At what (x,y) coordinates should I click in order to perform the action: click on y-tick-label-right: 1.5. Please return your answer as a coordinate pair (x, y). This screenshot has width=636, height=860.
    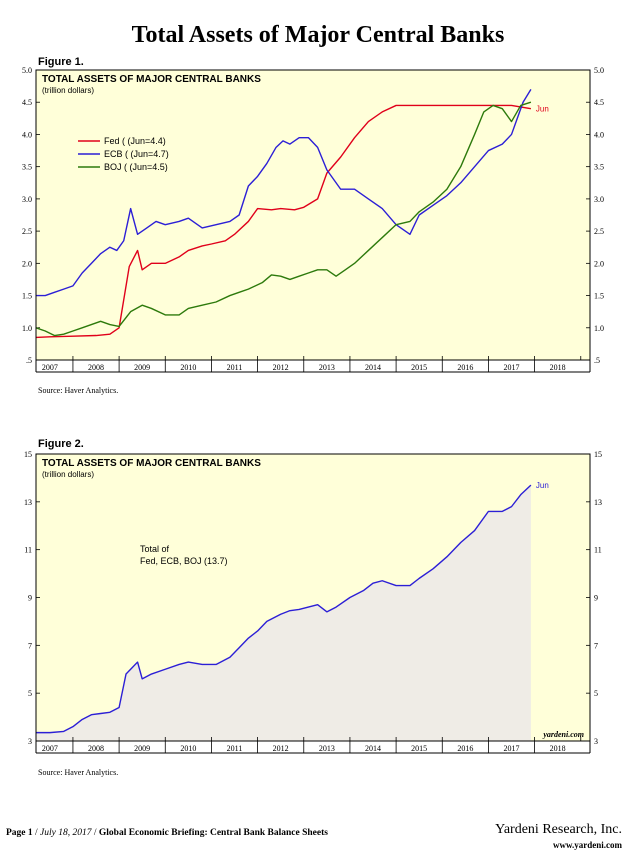
    Looking at the image, I should click on (599, 296).